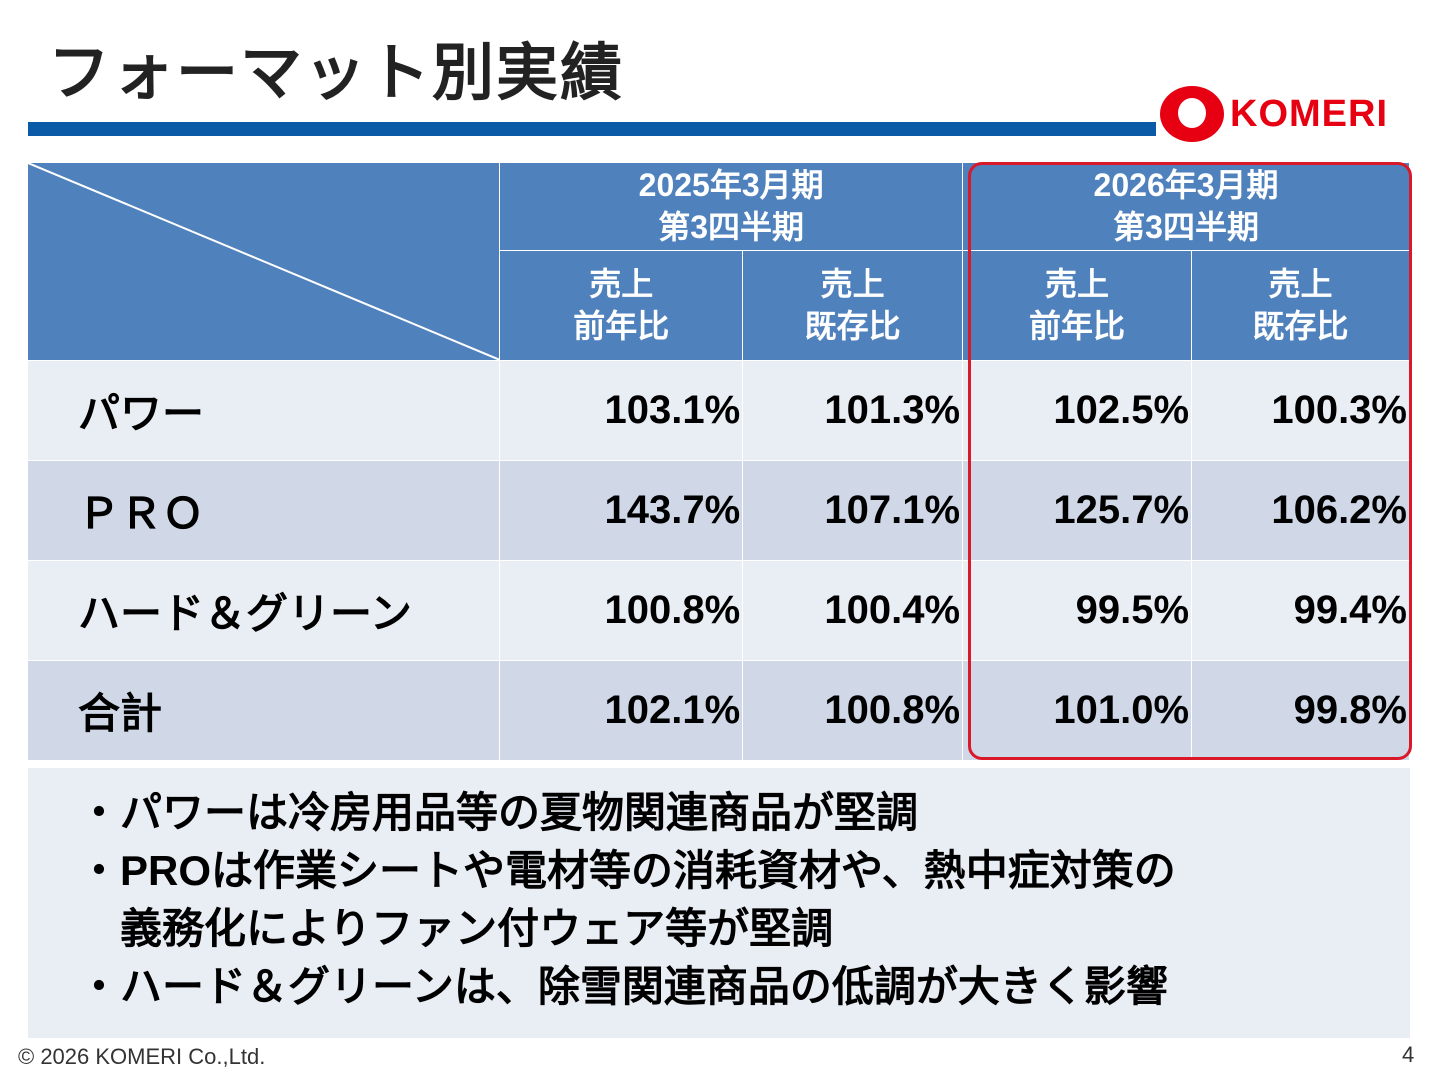 The width and height of the screenshot is (1440, 1080). Describe the element at coordinates (264, 710) in the screenshot. I see `row-label: 合計` at that location.